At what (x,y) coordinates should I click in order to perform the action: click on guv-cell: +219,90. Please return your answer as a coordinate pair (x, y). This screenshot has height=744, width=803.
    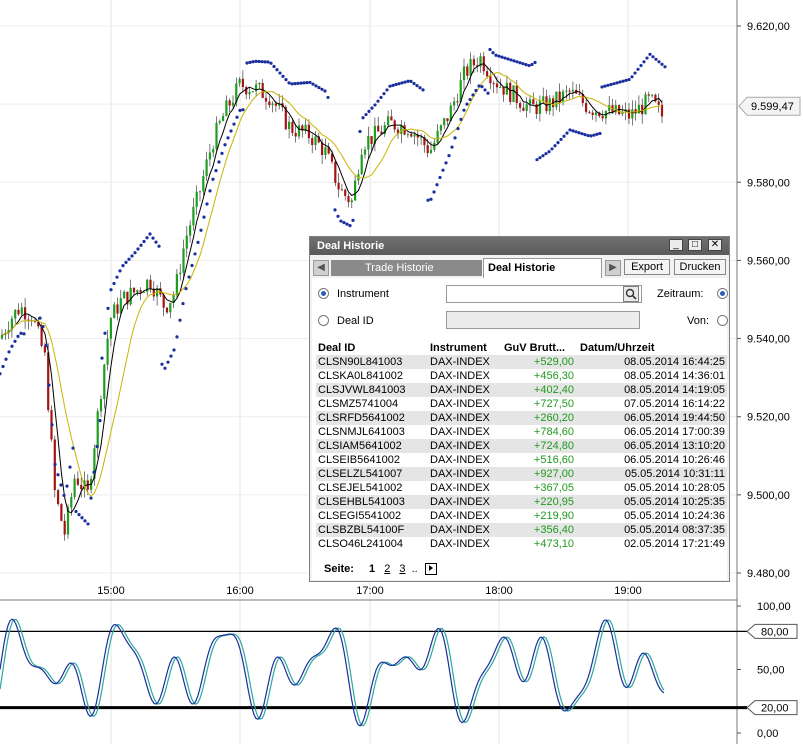
    Looking at the image, I should click on (553, 516).